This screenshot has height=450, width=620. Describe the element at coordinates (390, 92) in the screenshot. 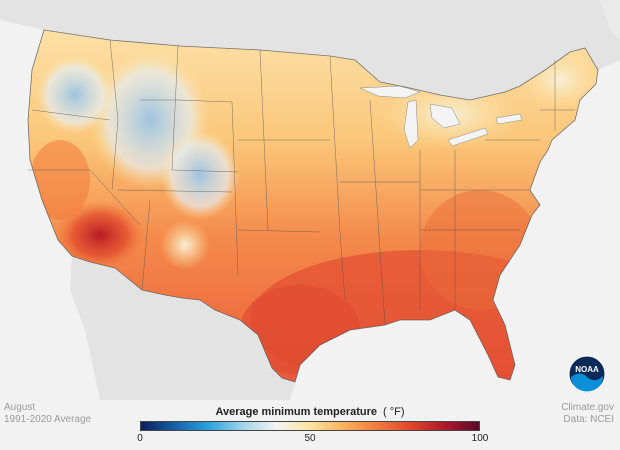

I see `lake-superior` at that location.